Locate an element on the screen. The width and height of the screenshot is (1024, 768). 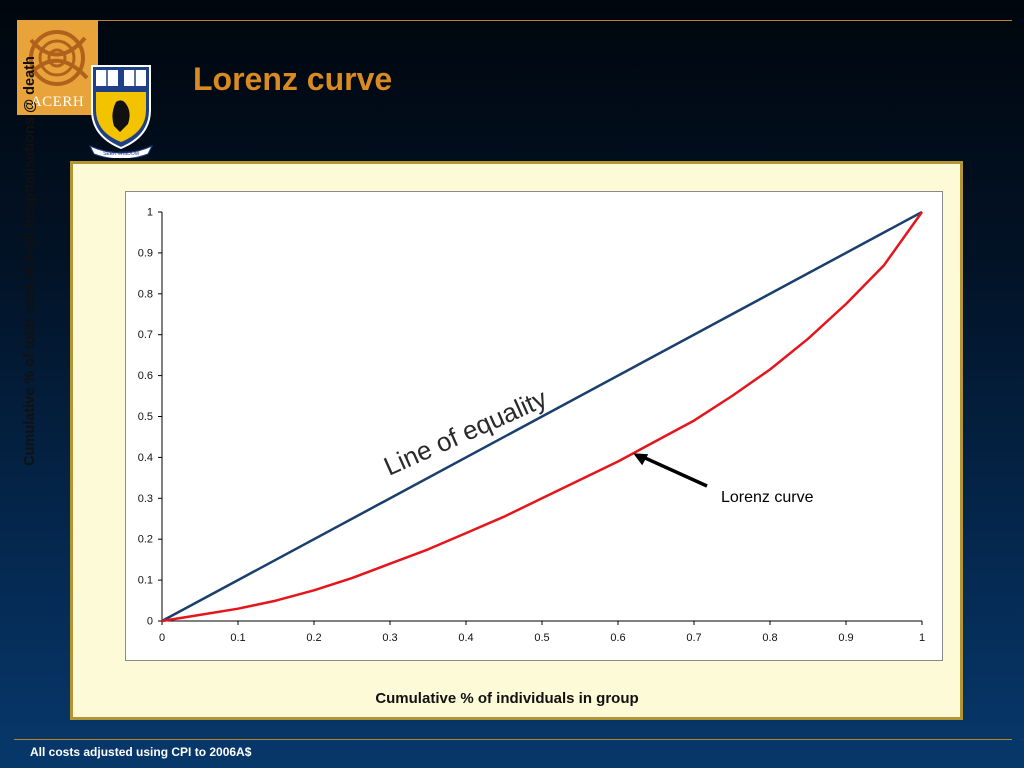
y-tick-label: 0.9 is located at coordinates (145, 253).